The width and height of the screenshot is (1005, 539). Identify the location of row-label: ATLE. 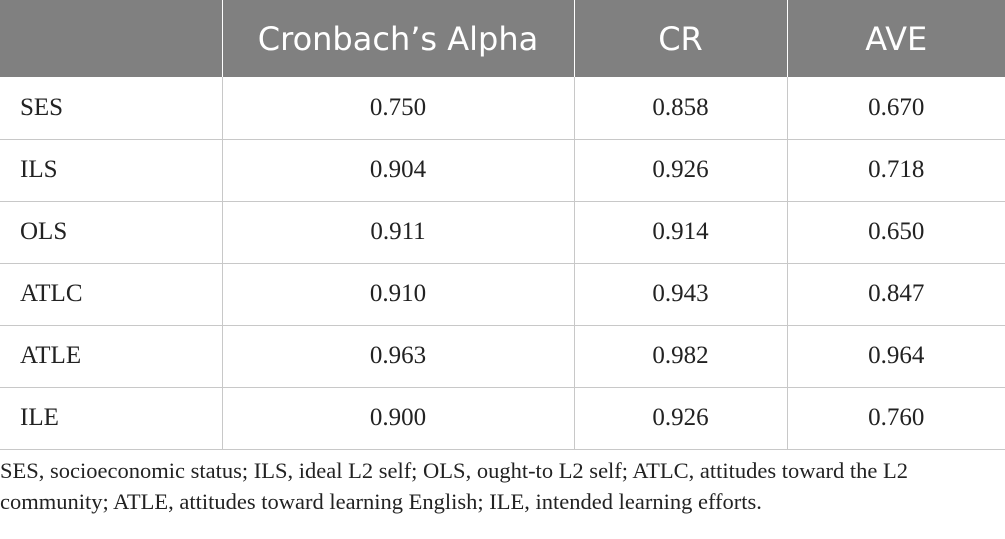
(111, 356).